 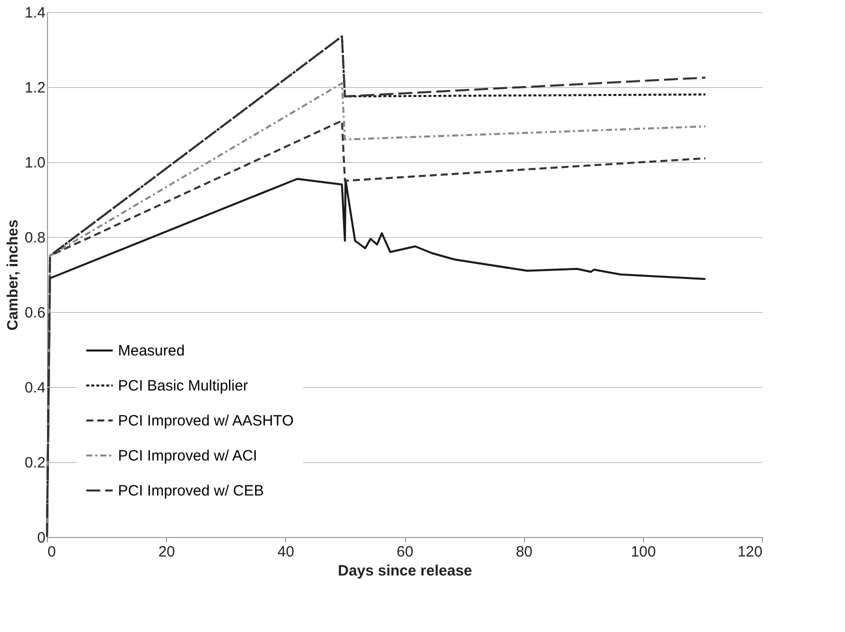 What do you see at coordinates (35, 13) in the screenshot?
I see `y-tick-label: 1.4` at bounding box center [35, 13].